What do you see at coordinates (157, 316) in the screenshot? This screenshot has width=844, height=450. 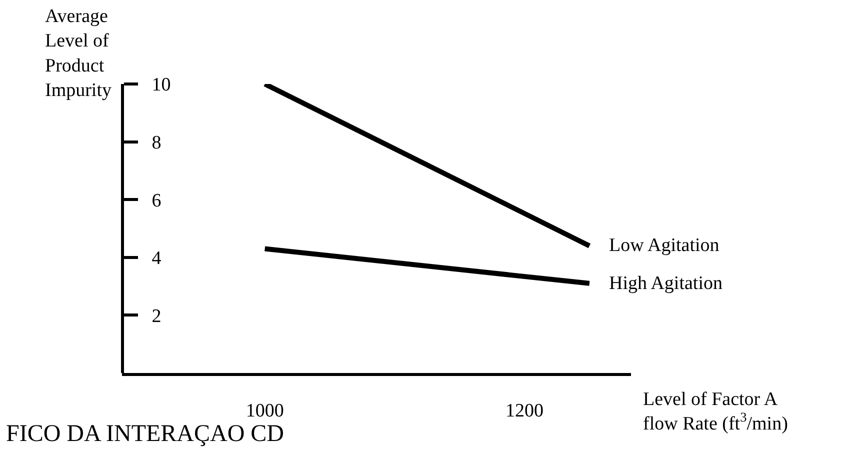 I see `y-tick-label: 2` at bounding box center [157, 316].